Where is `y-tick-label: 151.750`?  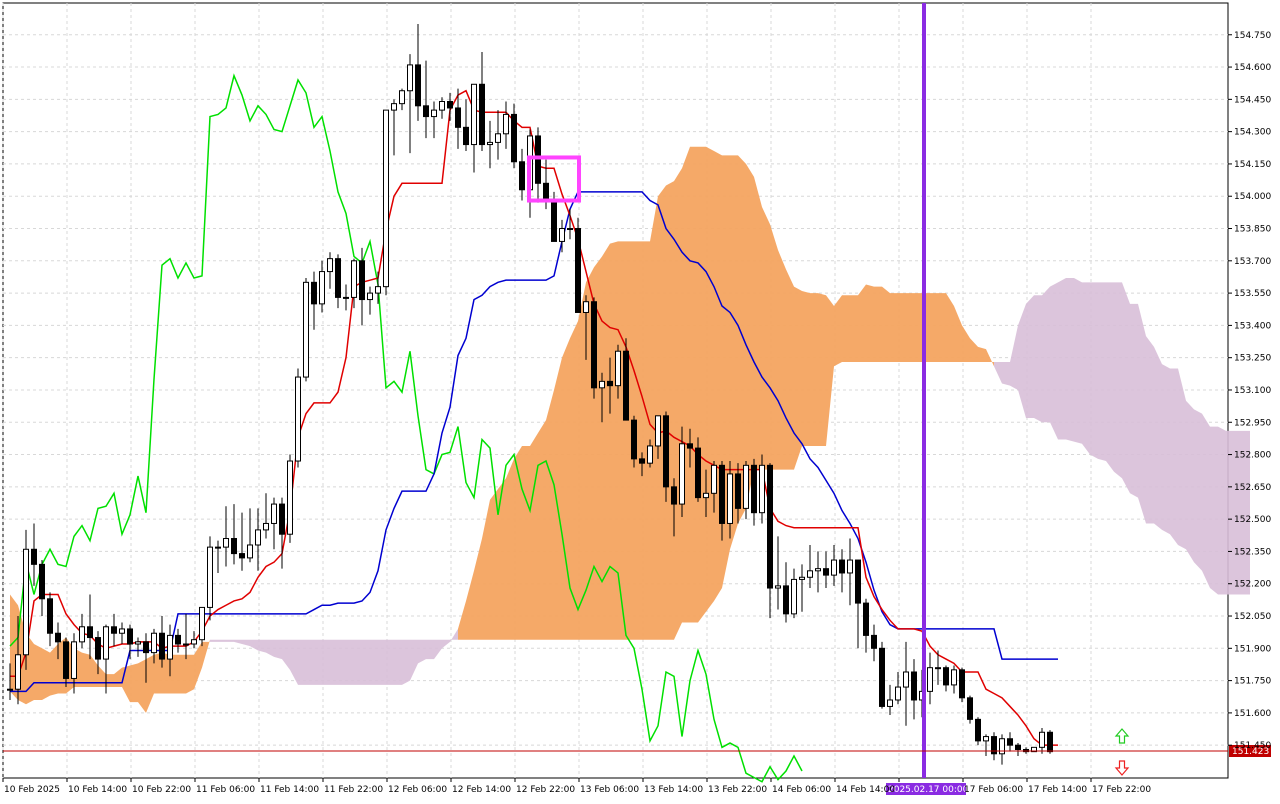 y-tick-label: 151.750 is located at coordinates (1252, 682).